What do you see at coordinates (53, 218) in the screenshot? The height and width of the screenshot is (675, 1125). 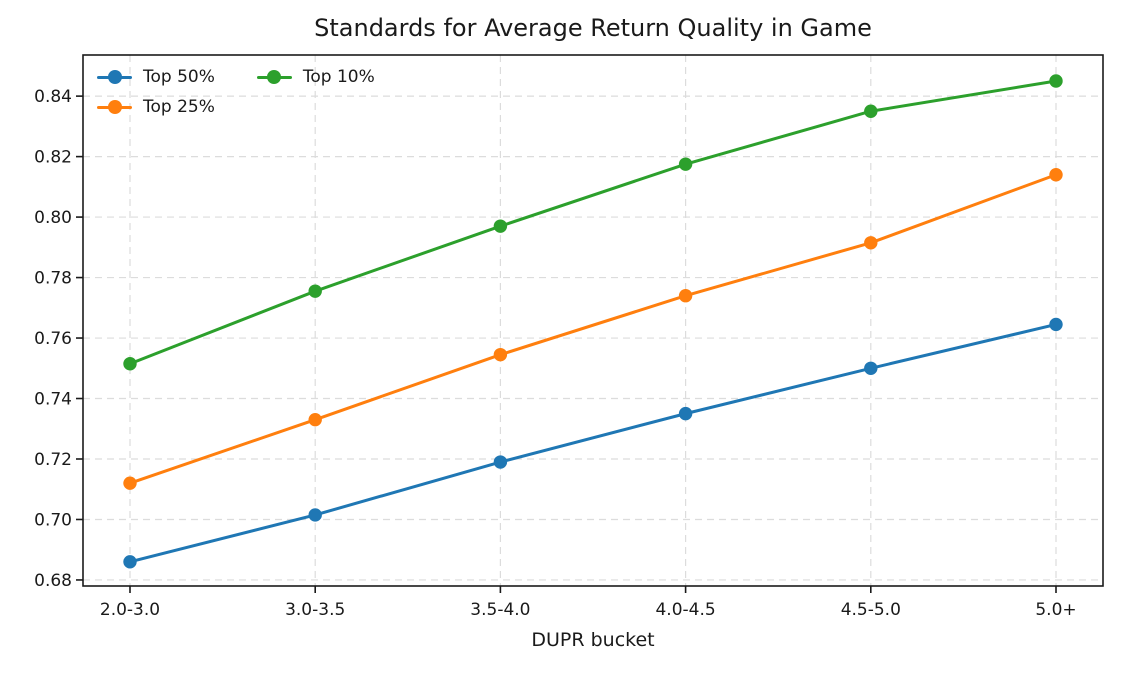 I see `y-tick-label: 0.80` at bounding box center [53, 218].